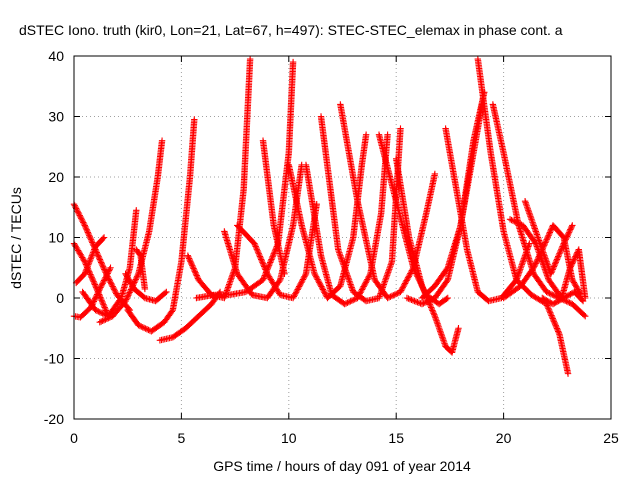 The width and height of the screenshot is (640, 480). What do you see at coordinates (60, 298) in the screenshot?
I see `y-tick-label: 0` at bounding box center [60, 298].